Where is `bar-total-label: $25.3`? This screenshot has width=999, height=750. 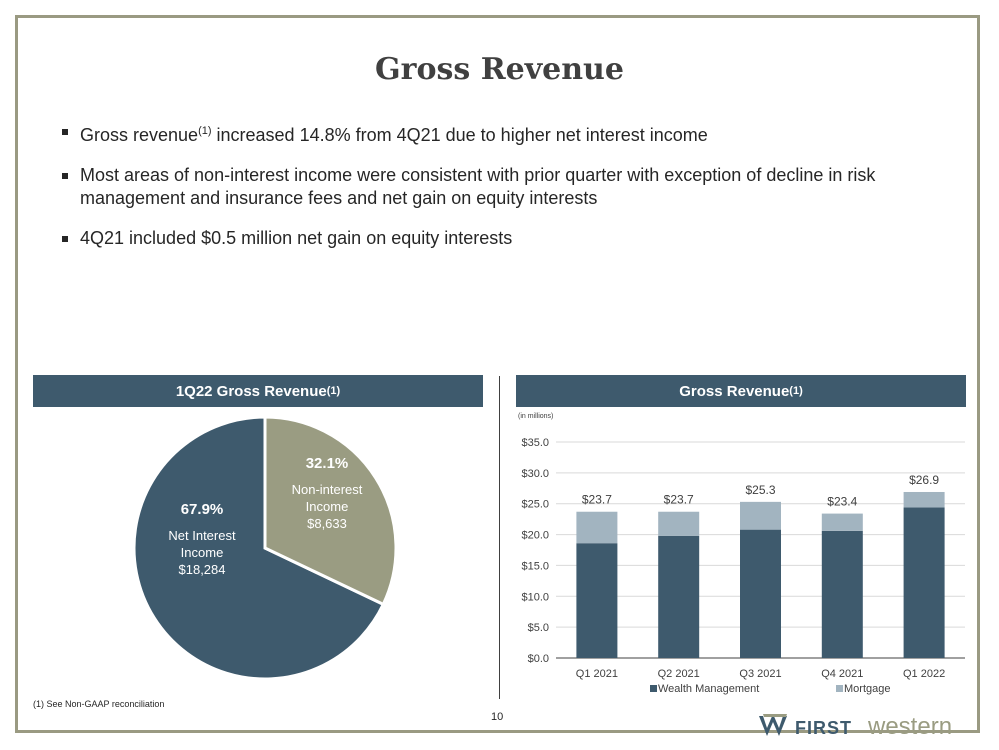
bar-total-label: $25.3 is located at coordinates (760, 490).